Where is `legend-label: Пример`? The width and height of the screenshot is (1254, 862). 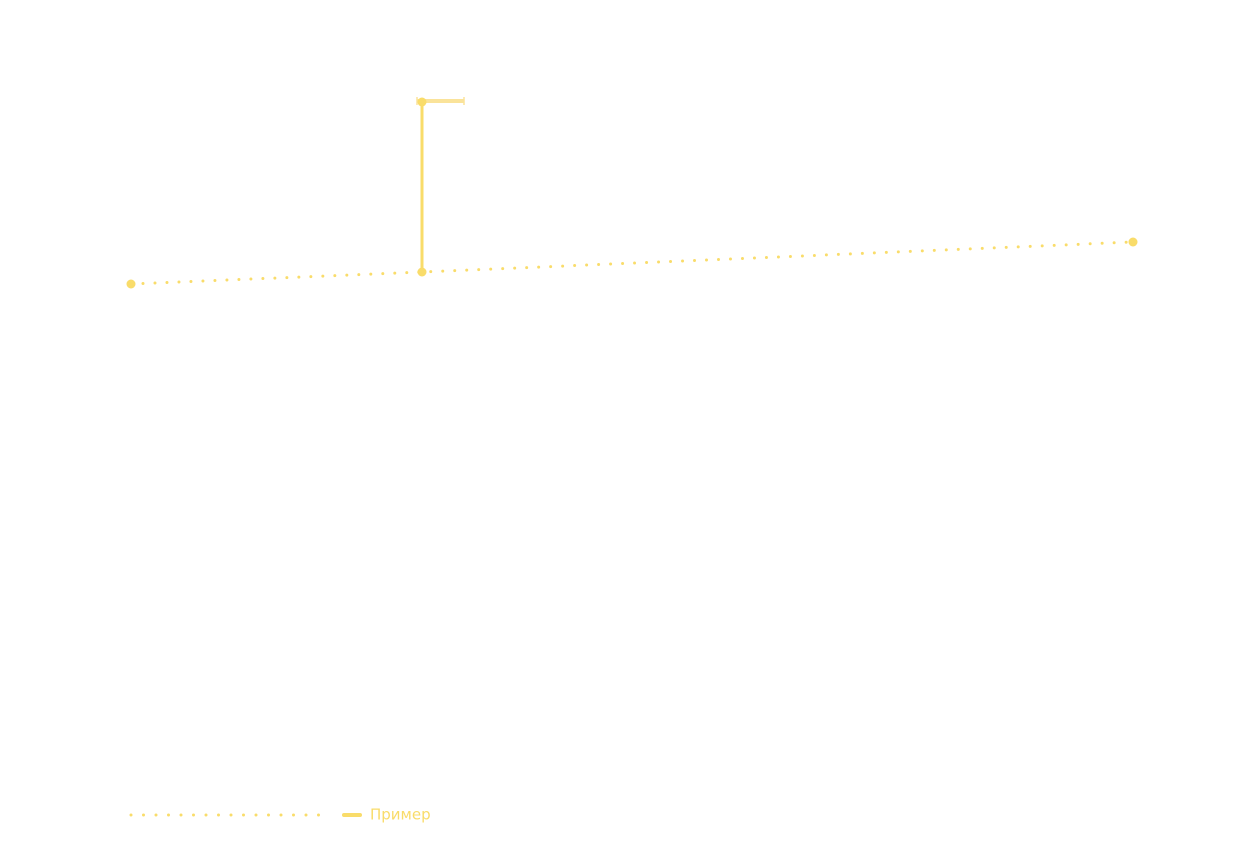 legend-label: Пример is located at coordinates (400, 815).